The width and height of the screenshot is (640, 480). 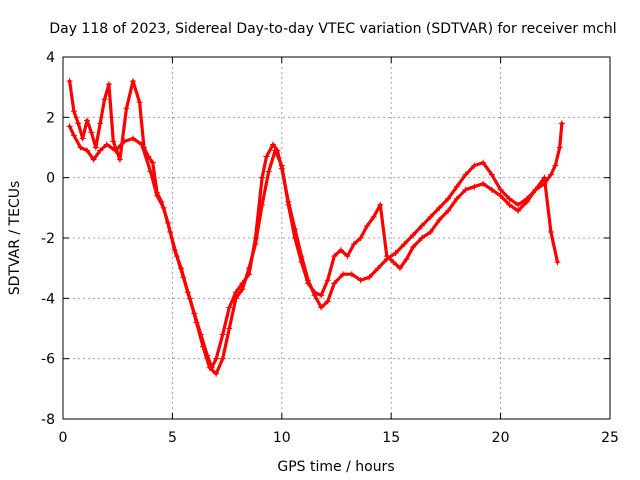 I want to click on x-axis-label: GPS time / hours, so click(x=335, y=467).